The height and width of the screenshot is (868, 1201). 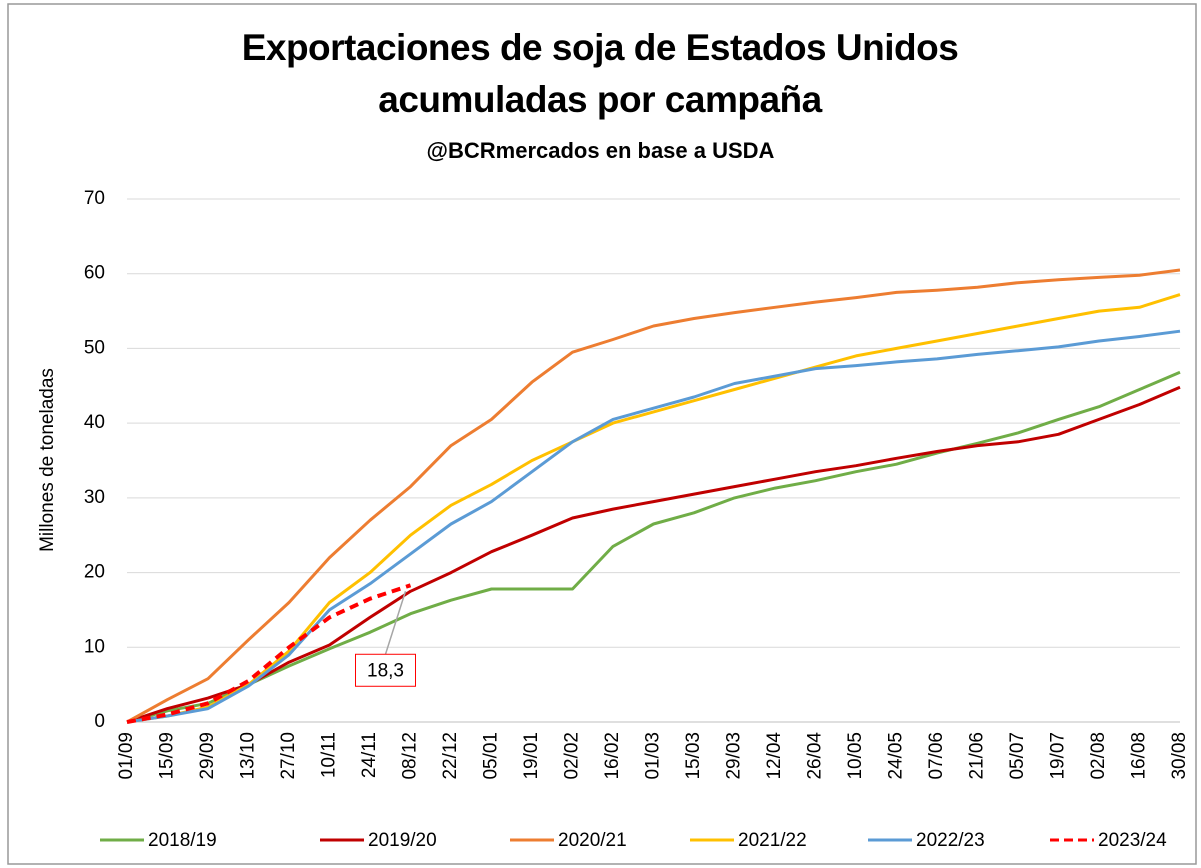 I want to click on y-tick-label: 0, so click(x=99, y=721).